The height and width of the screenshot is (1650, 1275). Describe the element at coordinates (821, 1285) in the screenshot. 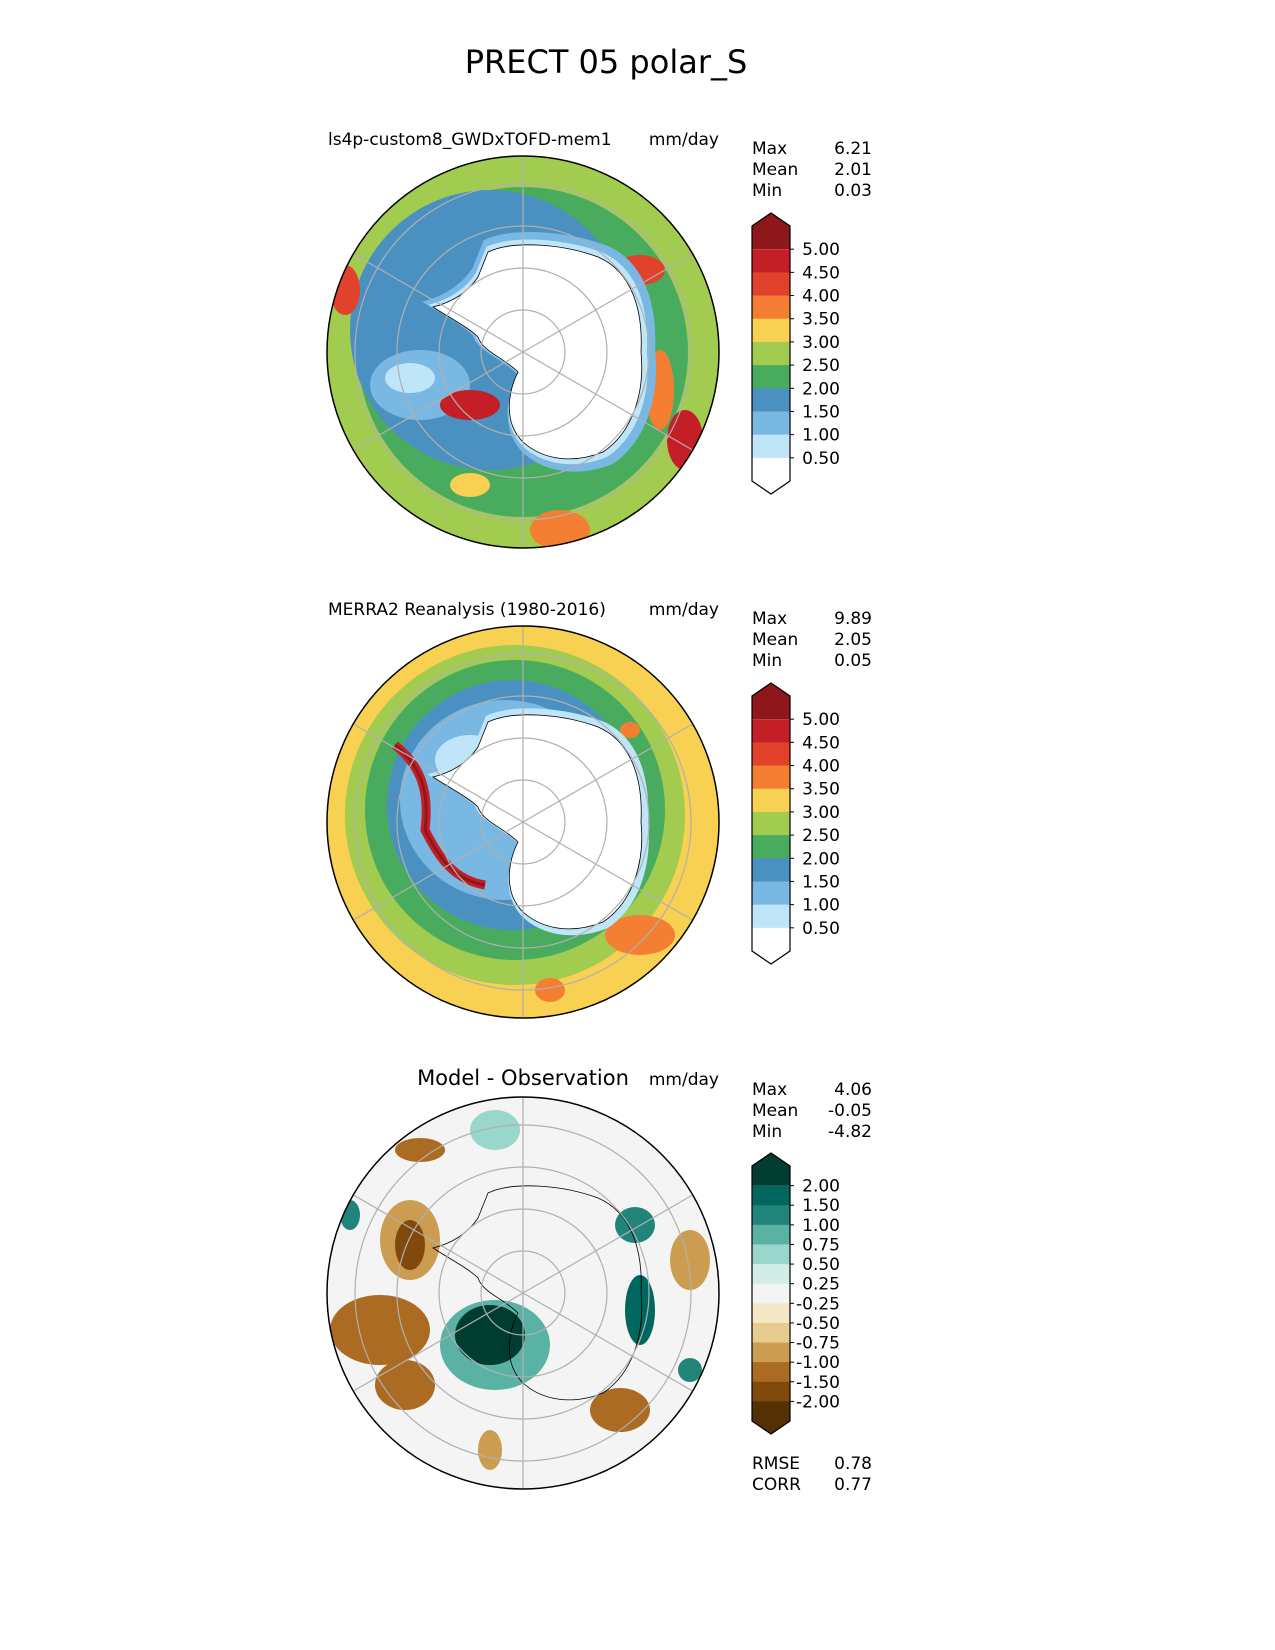

I see `colorbar-tick-label: 0.25` at that location.